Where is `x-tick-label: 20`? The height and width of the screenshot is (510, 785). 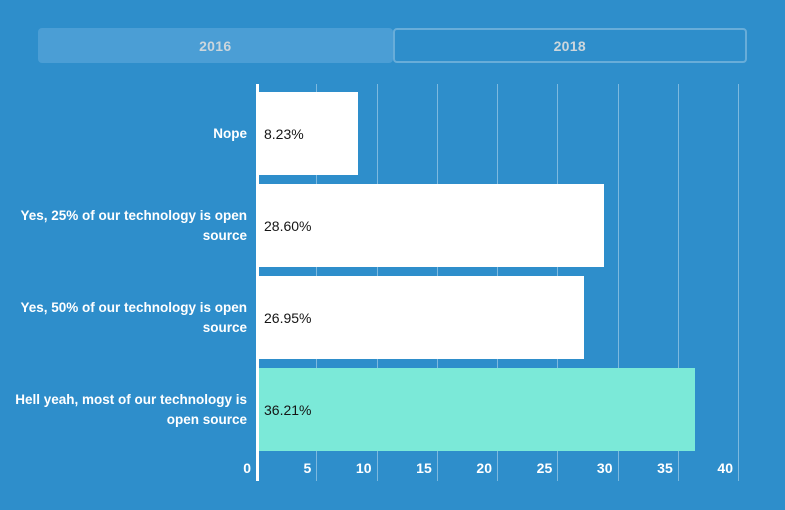
x-tick-label: 20 is located at coordinates (484, 468).